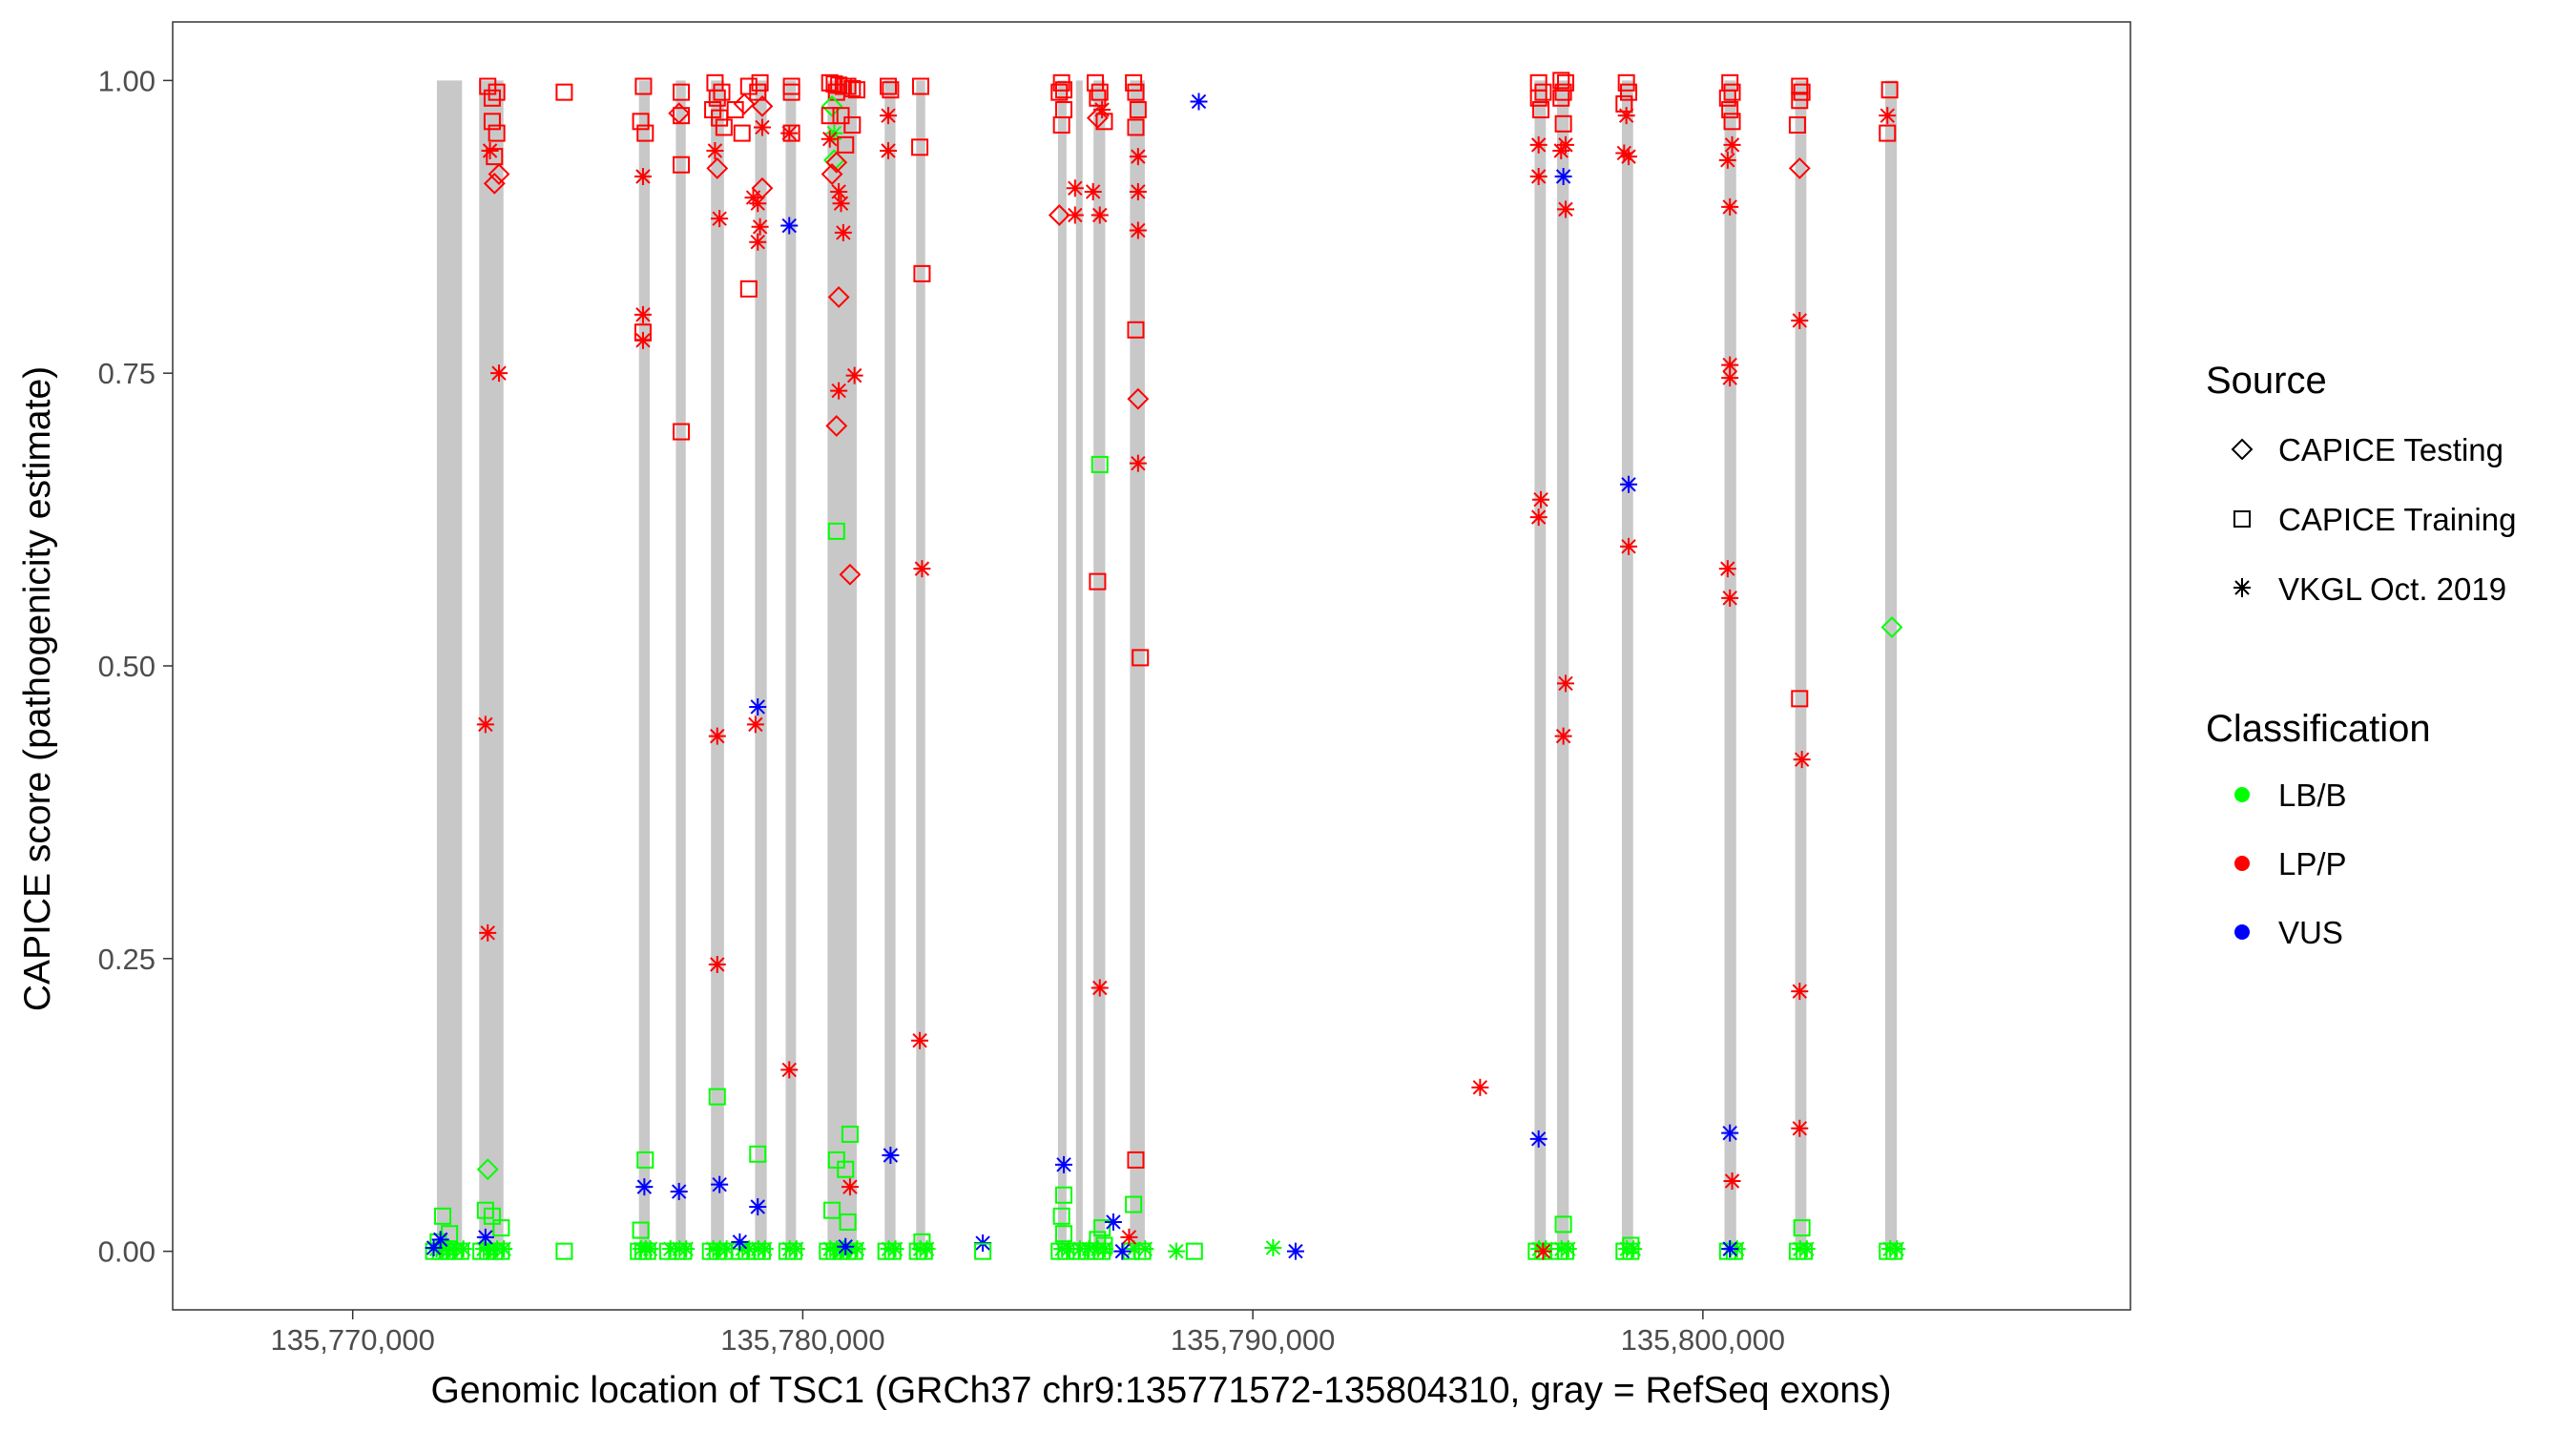 Image resolution: width=2576 pixels, height=1431 pixels. Describe the element at coordinates (802, 1340) in the screenshot. I see `x-tick-label: 135,780,000` at that location.